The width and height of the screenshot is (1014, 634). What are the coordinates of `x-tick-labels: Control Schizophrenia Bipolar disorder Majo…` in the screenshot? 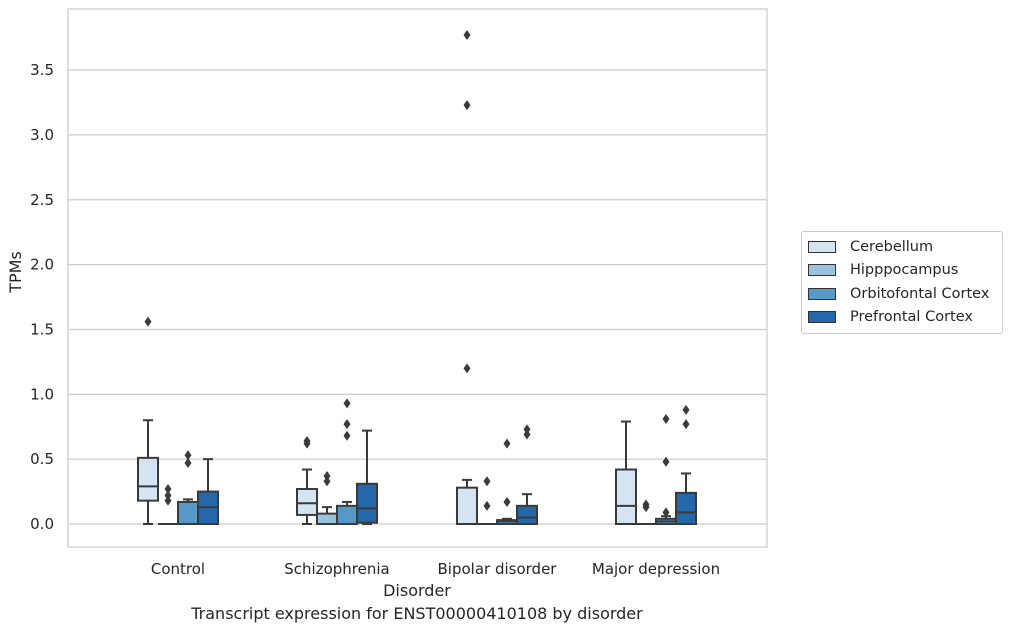 It's located at (435, 569).